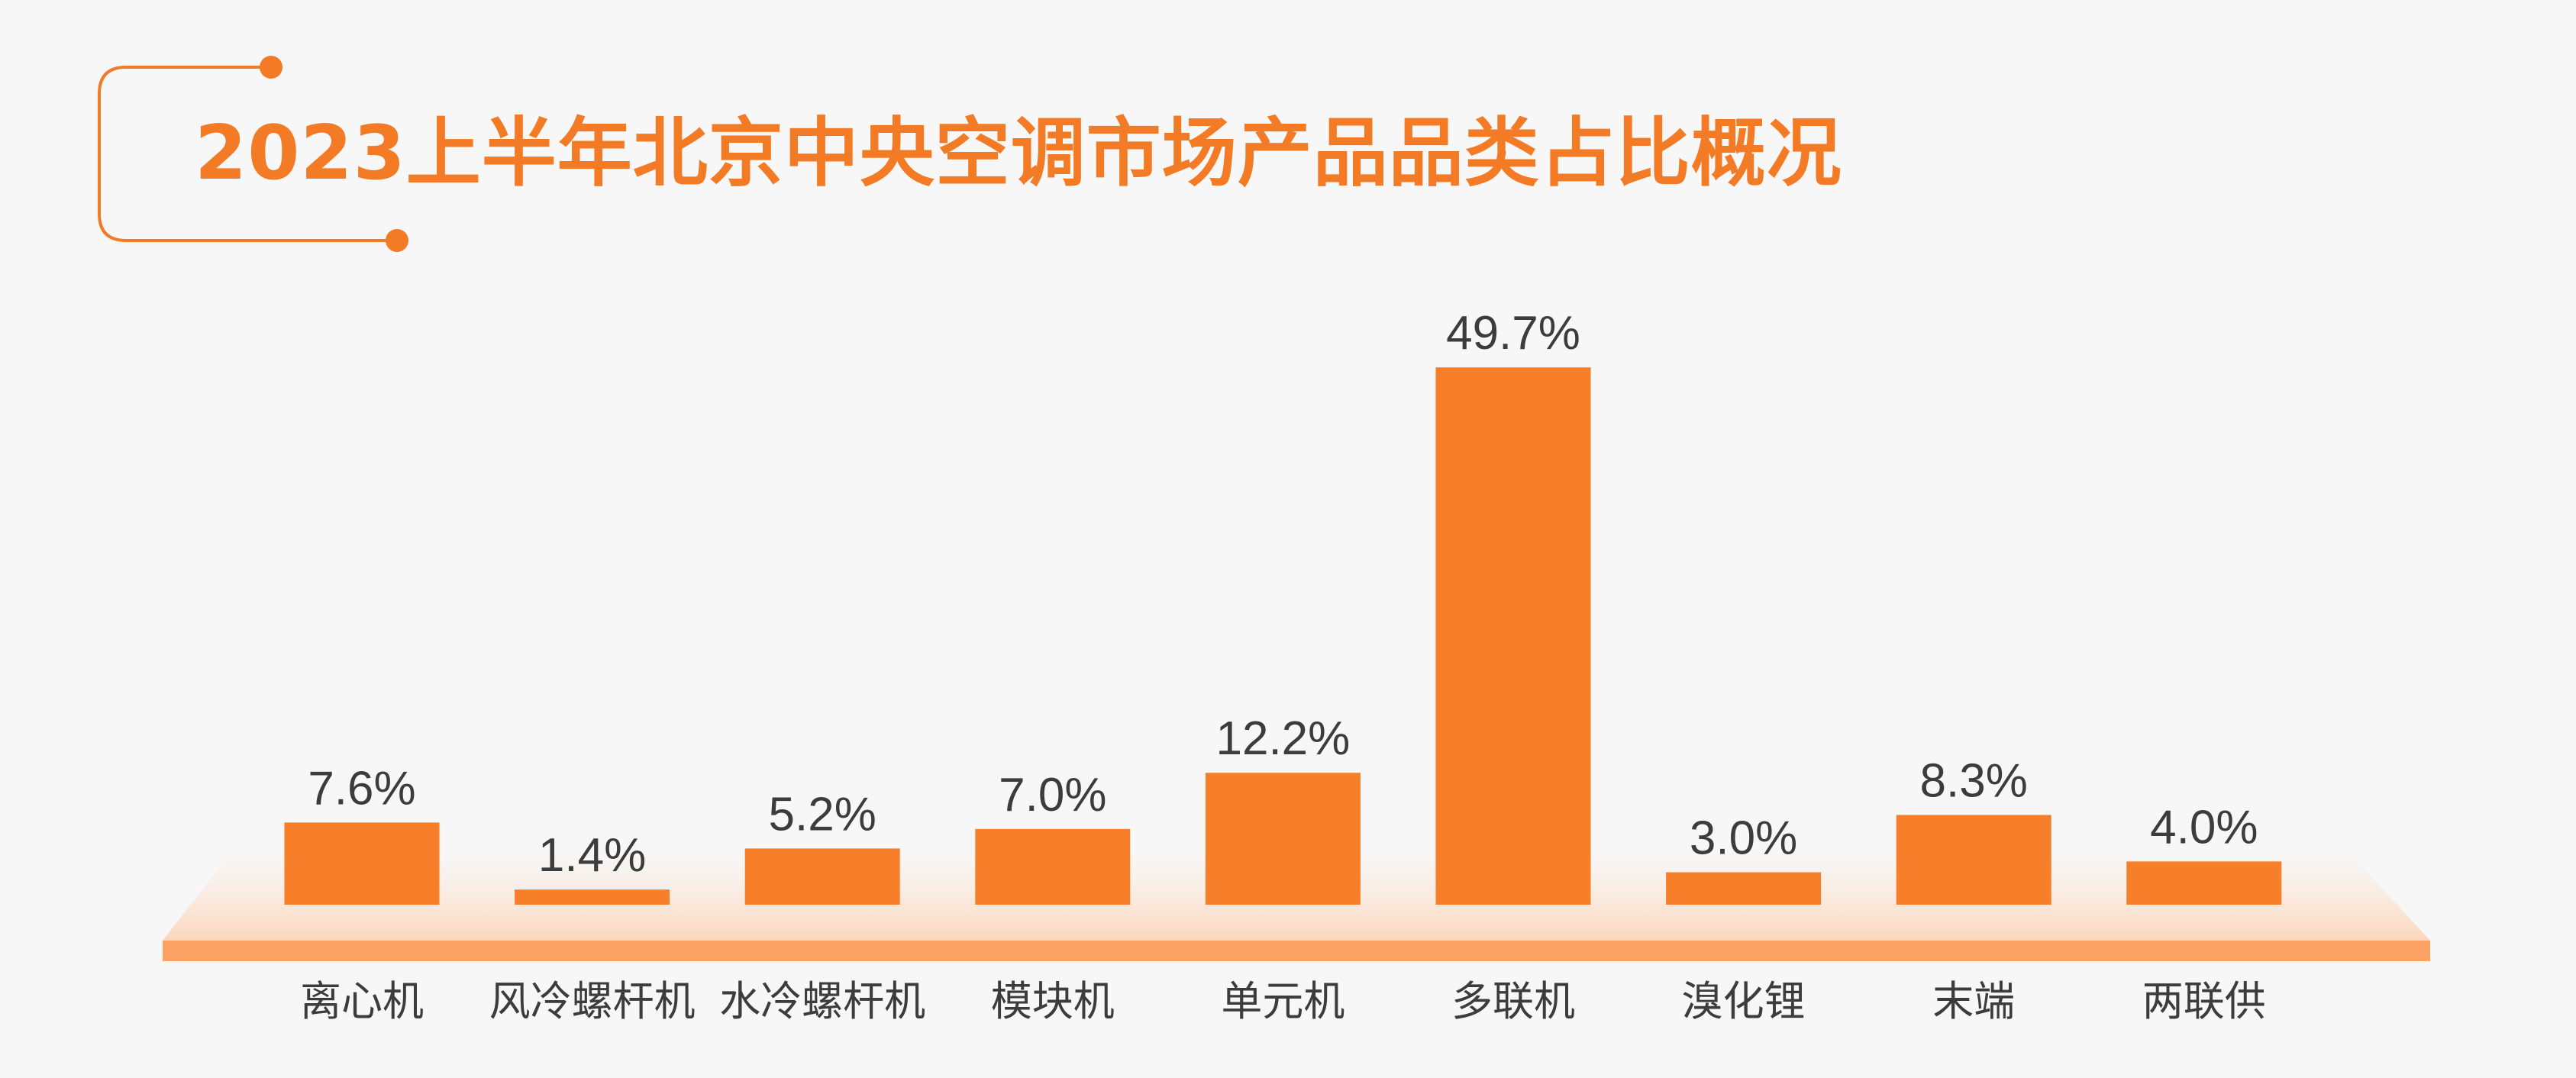 The image size is (2576, 1078). I want to click on title-bracket-dot-bottom, so click(397, 240).